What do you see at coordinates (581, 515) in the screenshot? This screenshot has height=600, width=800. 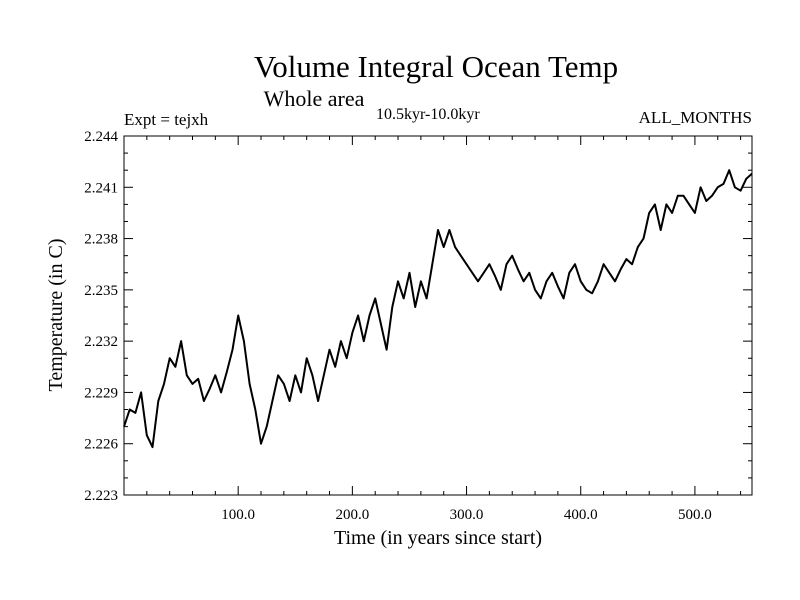 I see `x-tick-label: 400.0` at bounding box center [581, 515].